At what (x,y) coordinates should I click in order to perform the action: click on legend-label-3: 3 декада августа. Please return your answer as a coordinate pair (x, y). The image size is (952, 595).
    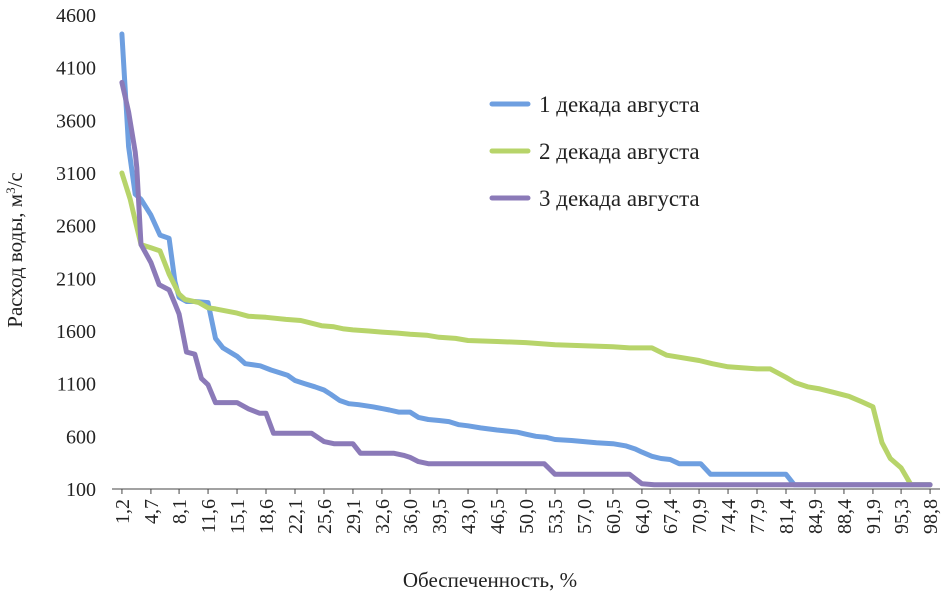
    Looking at the image, I should click on (619, 198).